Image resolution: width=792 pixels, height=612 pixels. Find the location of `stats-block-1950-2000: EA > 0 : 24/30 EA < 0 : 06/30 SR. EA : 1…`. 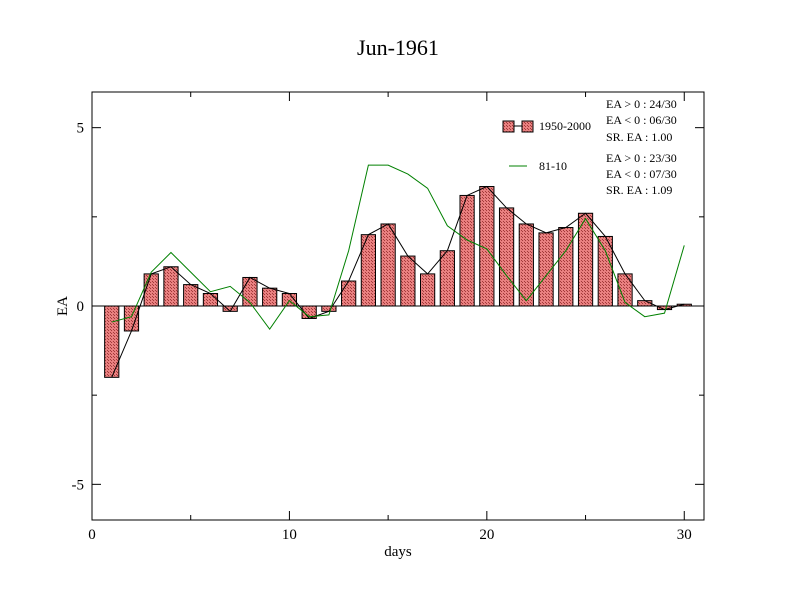

stats-block-1950-2000: EA > 0 : 24/30 EA < 0 : 06/30 SR. EA : 1… is located at coordinates (641, 120).